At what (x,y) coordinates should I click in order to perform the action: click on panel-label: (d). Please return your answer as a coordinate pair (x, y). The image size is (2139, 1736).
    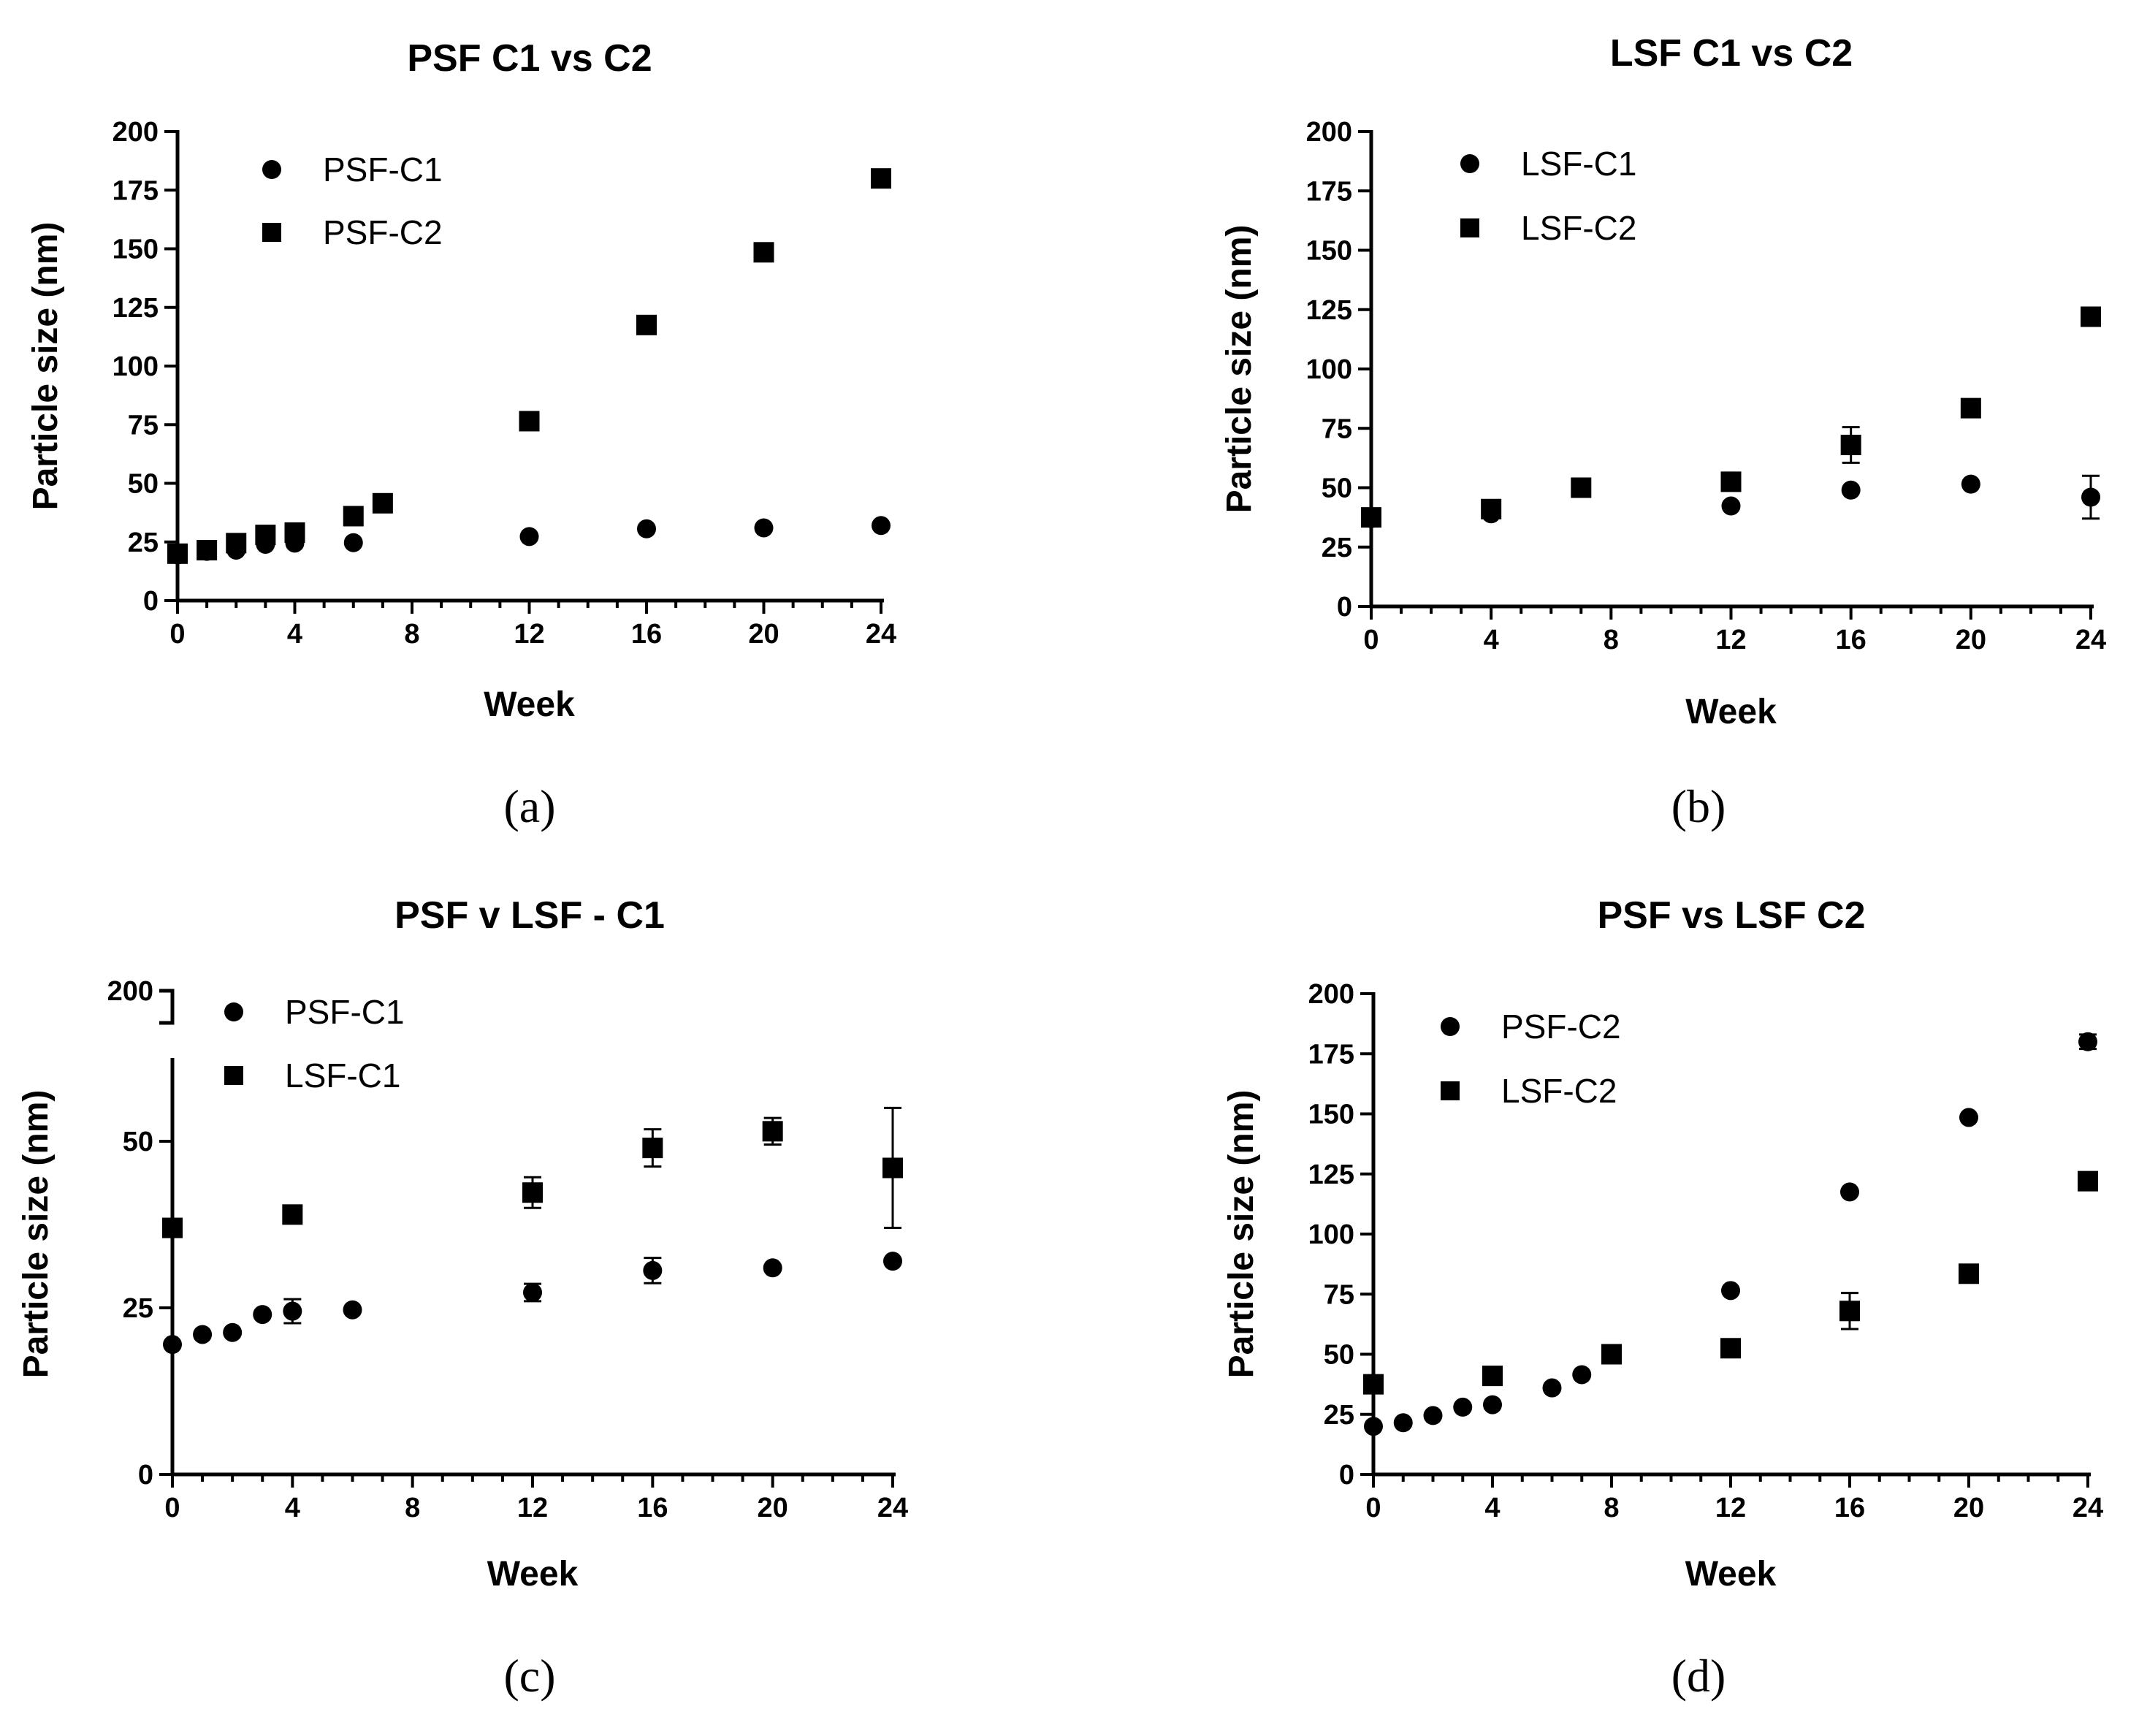
    Looking at the image, I should click on (1698, 1676).